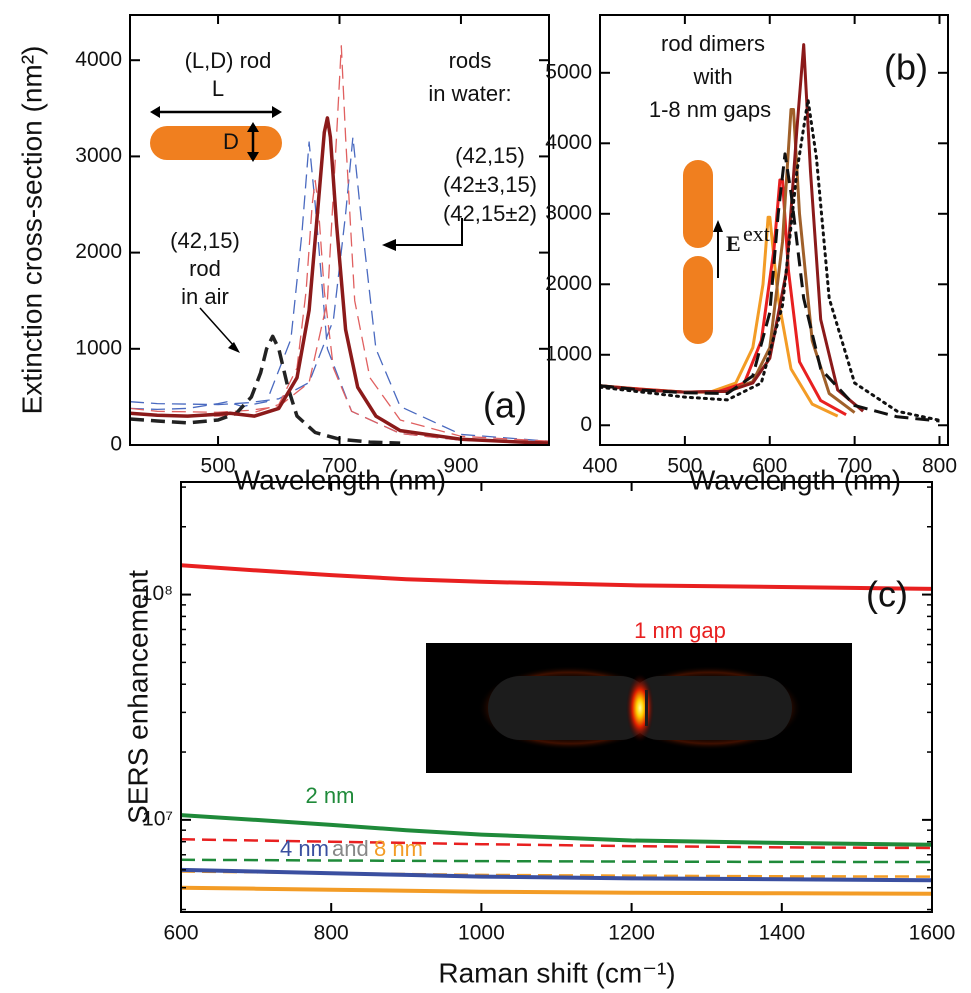 The image size is (971, 993). Describe the element at coordinates (157, 593) in the screenshot. I see `y-tick-label: 10⁸` at that location.